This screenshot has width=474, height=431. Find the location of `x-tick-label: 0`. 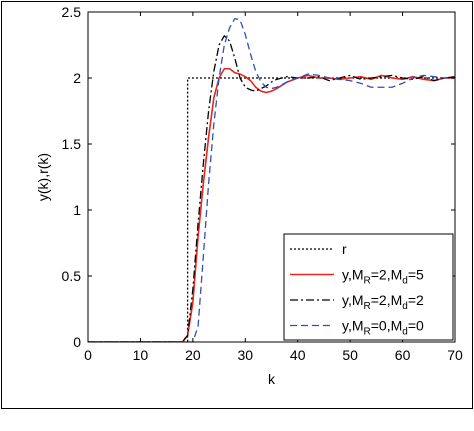

x-tick-label: 0 is located at coordinates (88, 355).